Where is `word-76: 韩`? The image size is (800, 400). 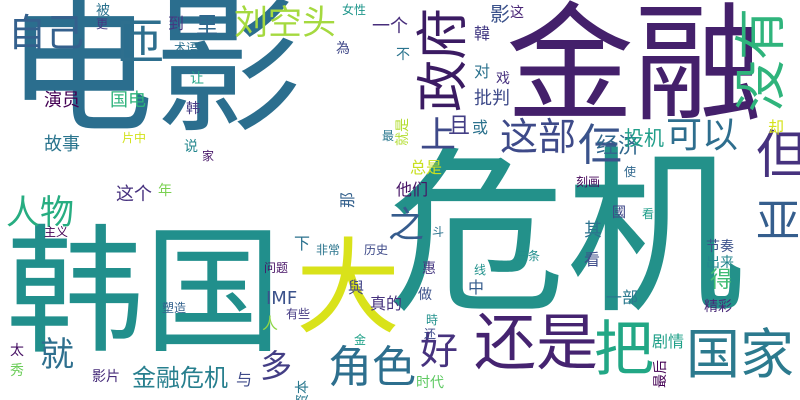
word-76: 韩 is located at coordinates (193, 109).